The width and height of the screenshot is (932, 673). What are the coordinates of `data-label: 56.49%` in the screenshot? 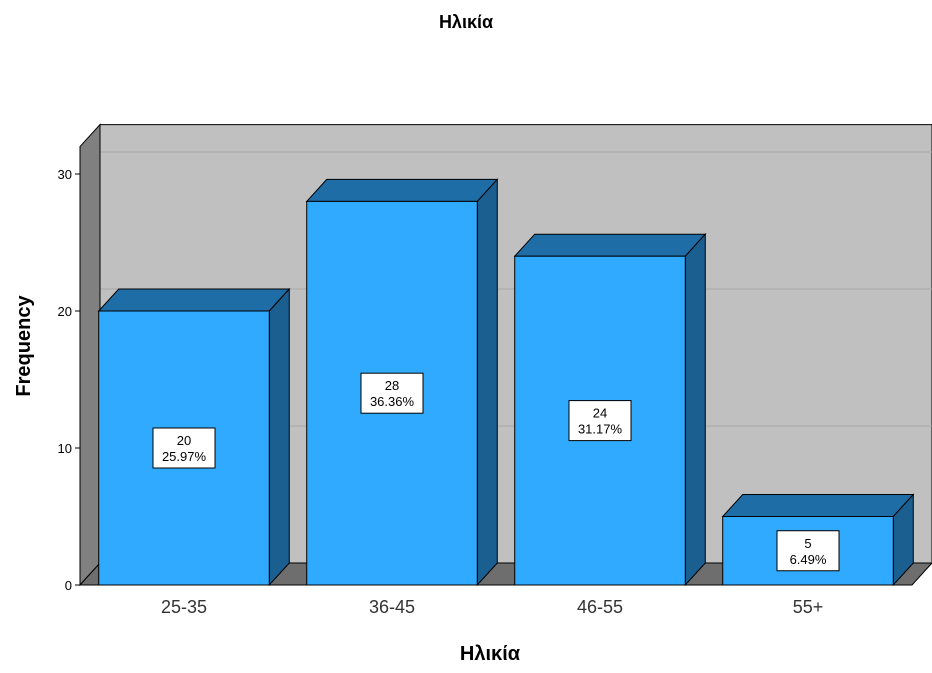 It's located at (808, 551).